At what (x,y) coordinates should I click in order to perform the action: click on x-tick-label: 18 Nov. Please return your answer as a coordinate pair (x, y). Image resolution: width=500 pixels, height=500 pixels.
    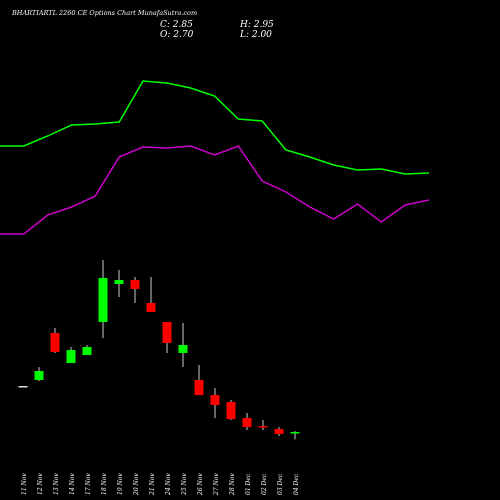
    Looking at the image, I should click on (104, 484).